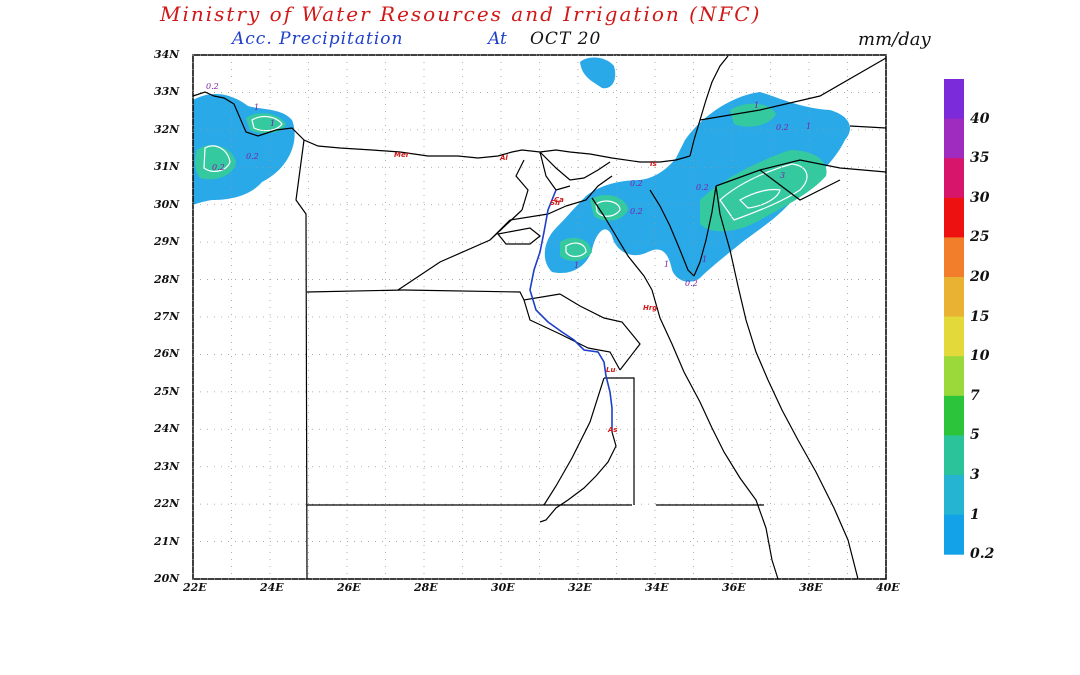 This screenshot has height=675, width=1080. I want to click on lat-label: 27N, so click(167, 316).